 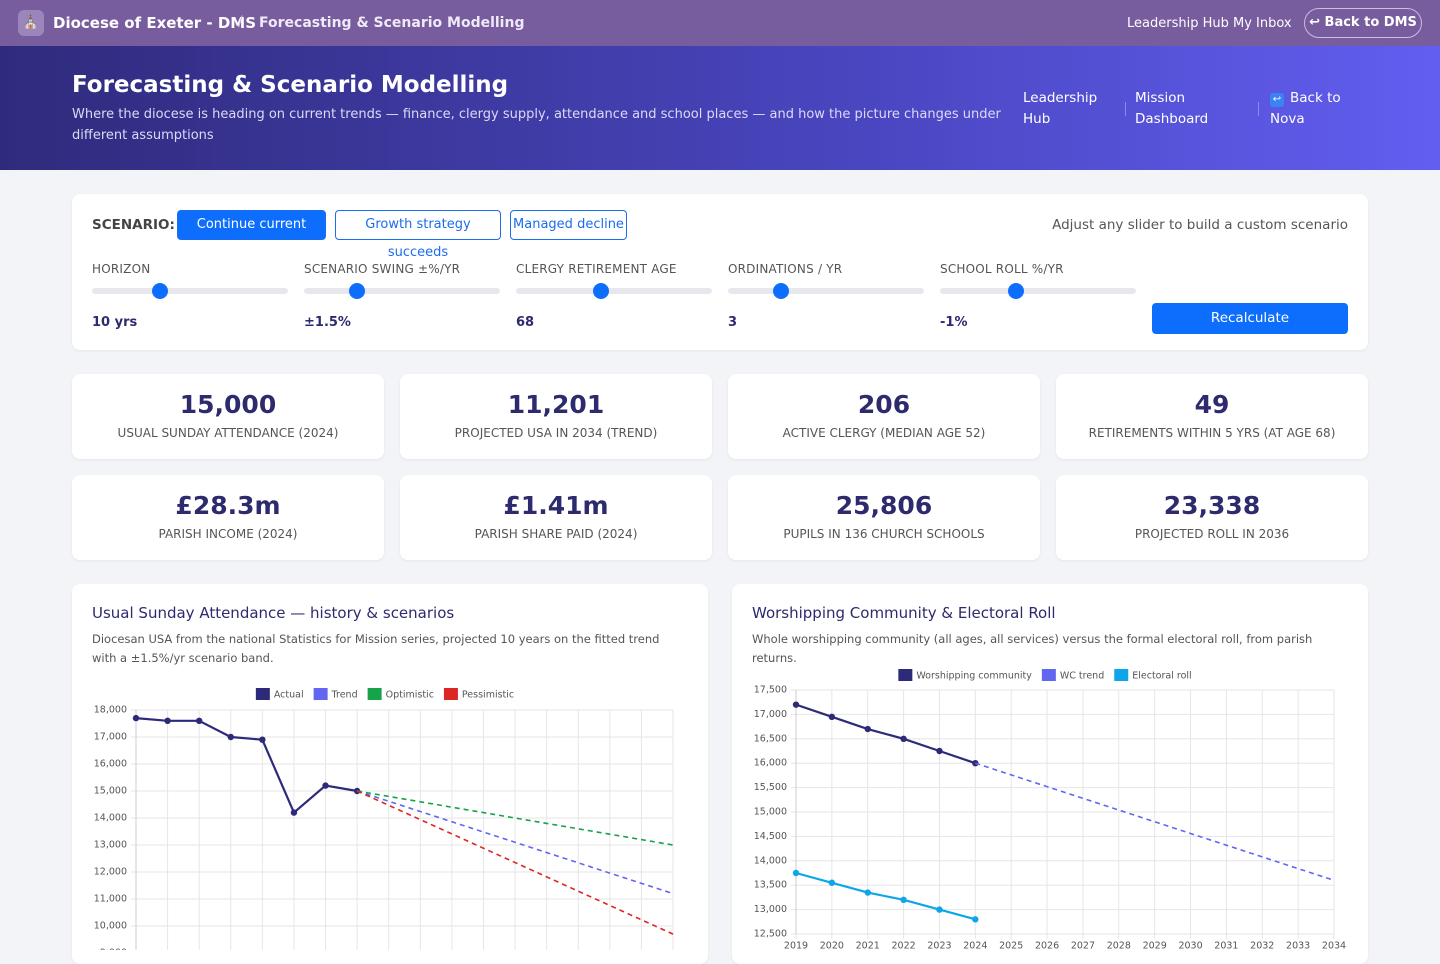 What do you see at coordinates (418, 235) in the screenshot?
I see `scenario-button: Growth strategy succeeds` at bounding box center [418, 235].